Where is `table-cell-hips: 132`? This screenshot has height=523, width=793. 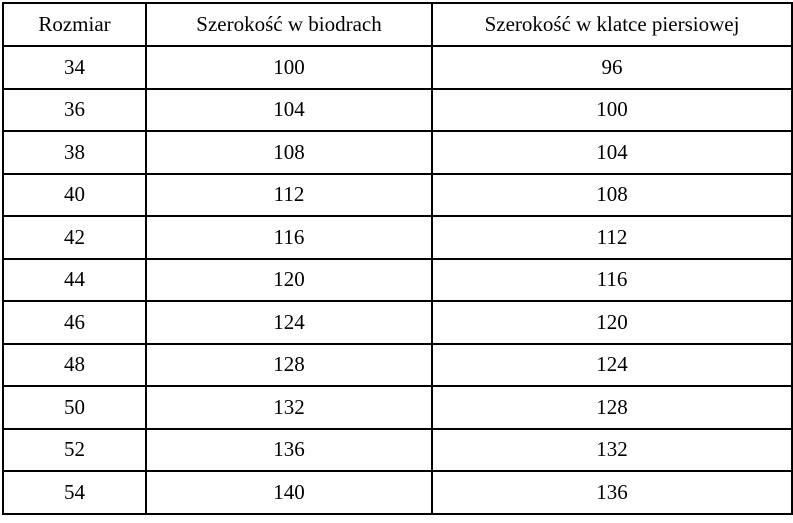
table-cell-hips: 132 is located at coordinates (289, 407).